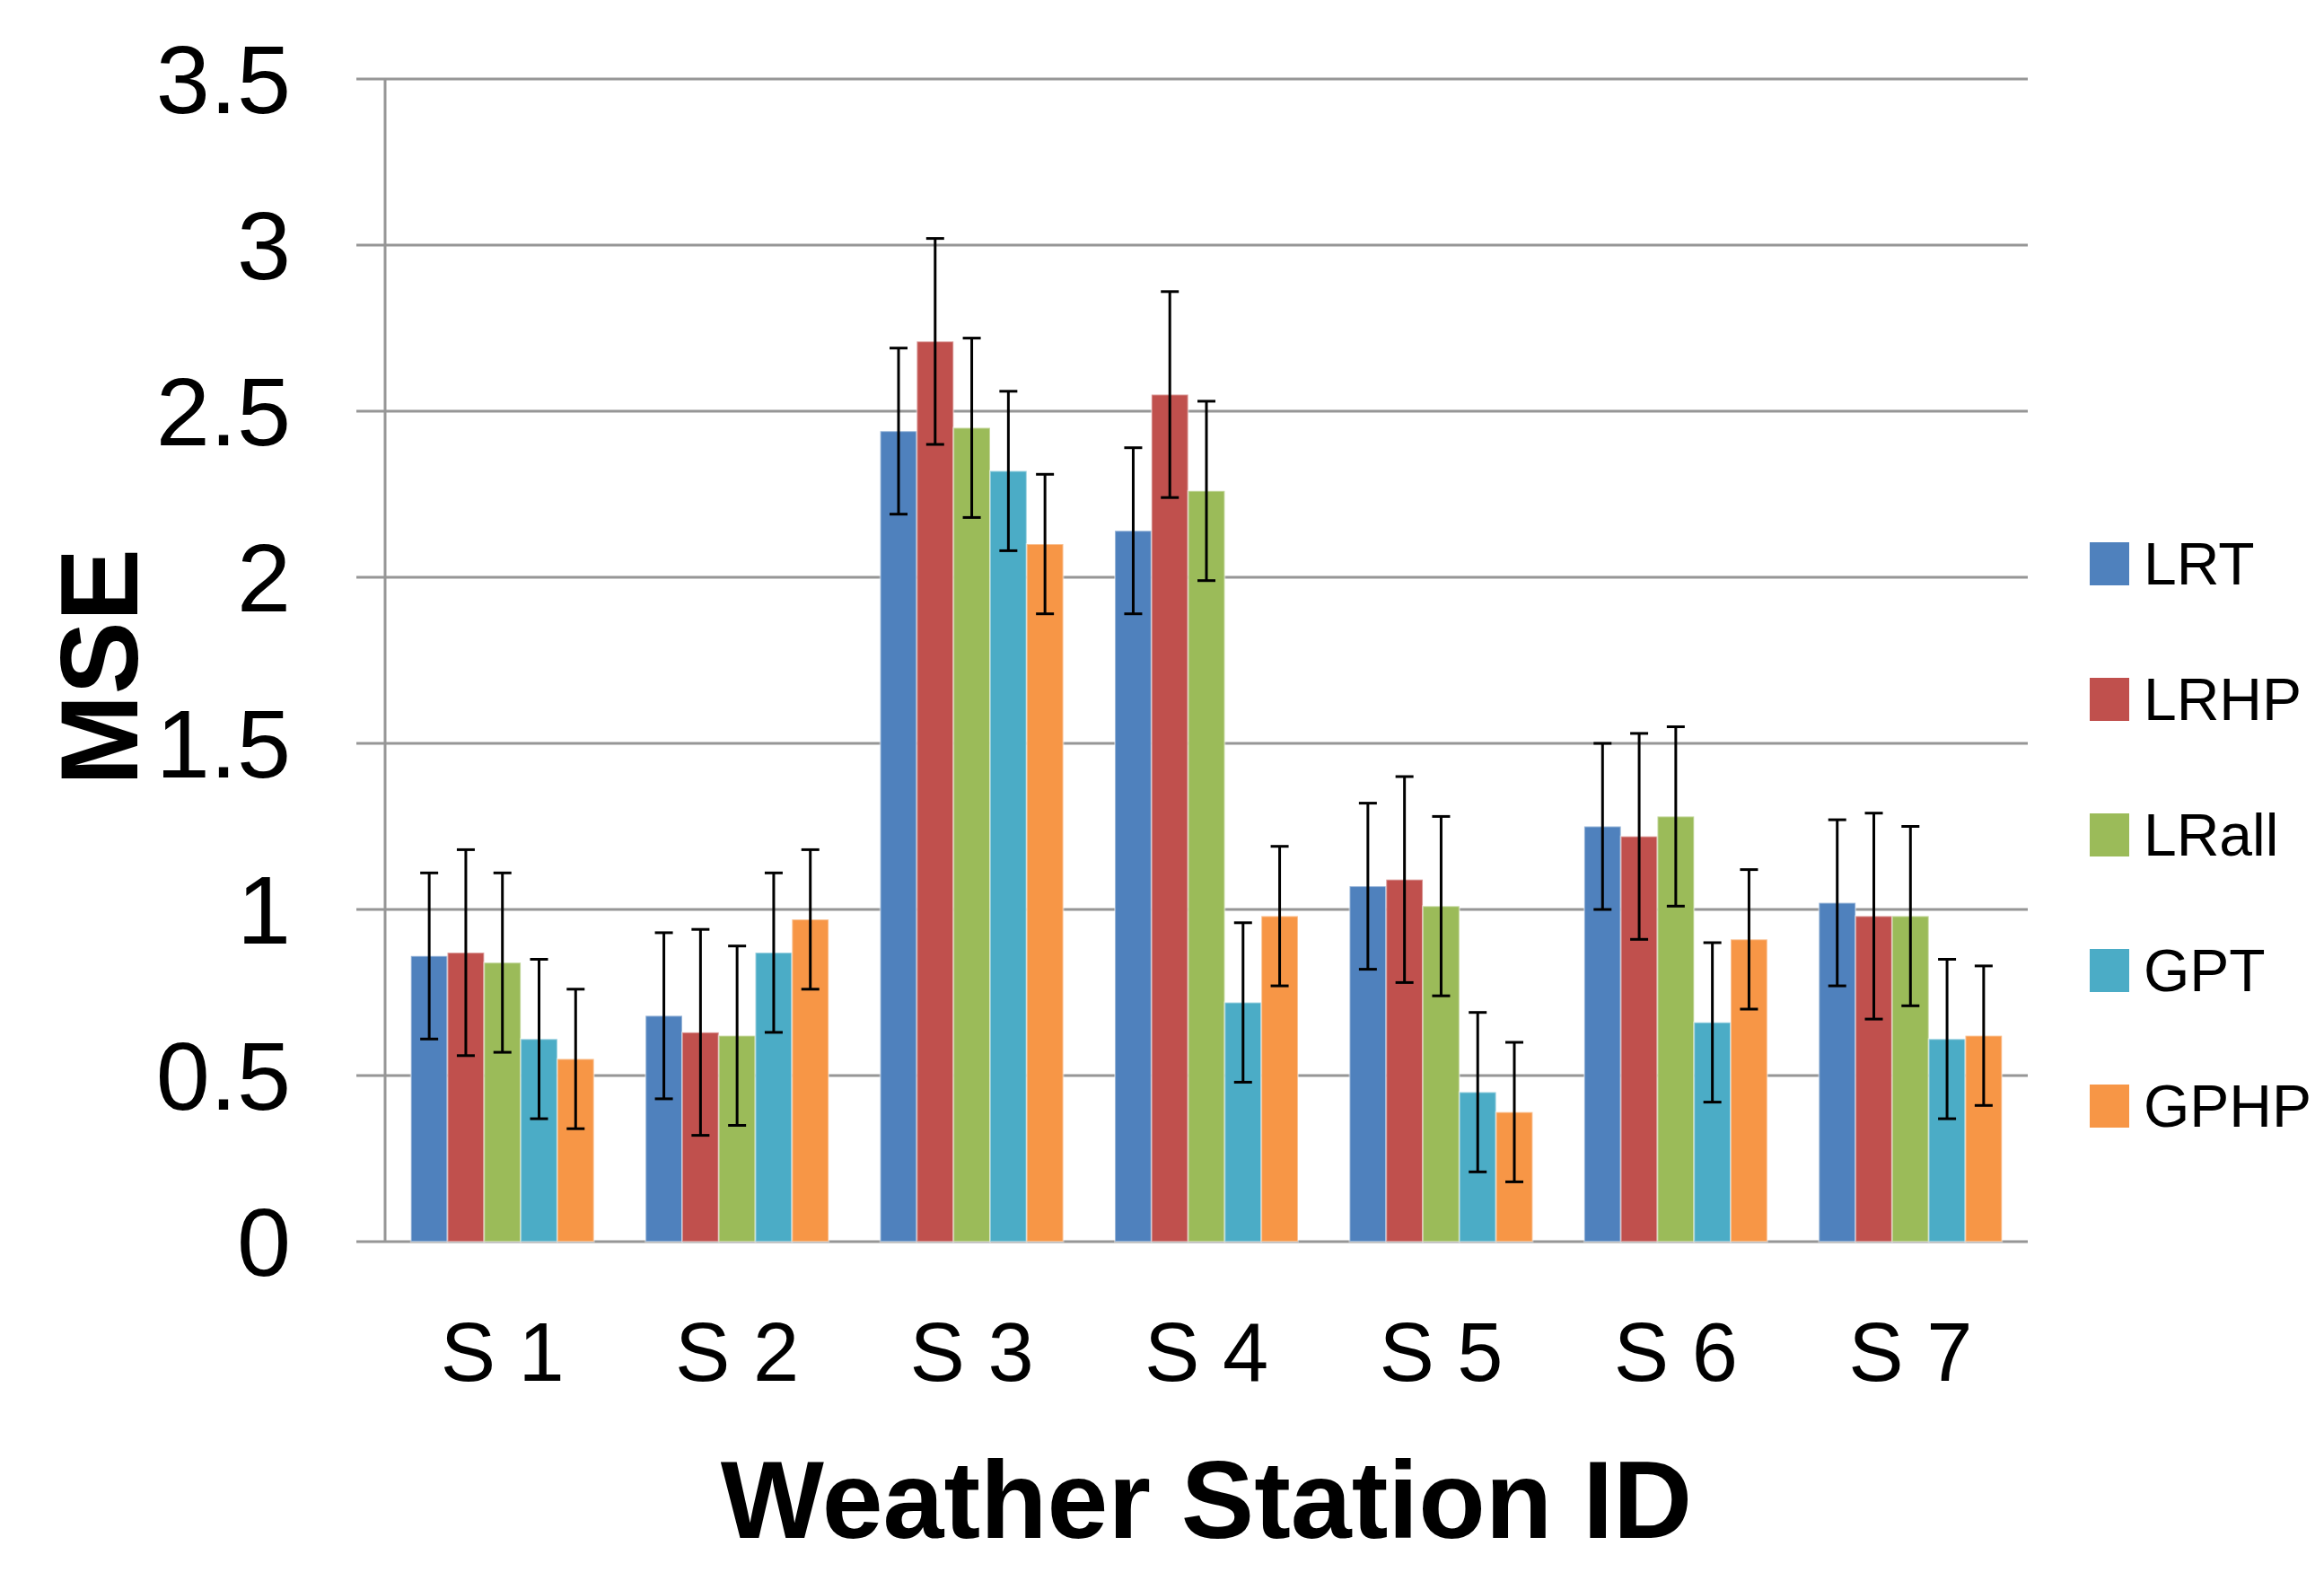 The height and width of the screenshot is (1581, 2324). What do you see at coordinates (2199, 564) in the screenshot?
I see `legend-label: LRT` at bounding box center [2199, 564].